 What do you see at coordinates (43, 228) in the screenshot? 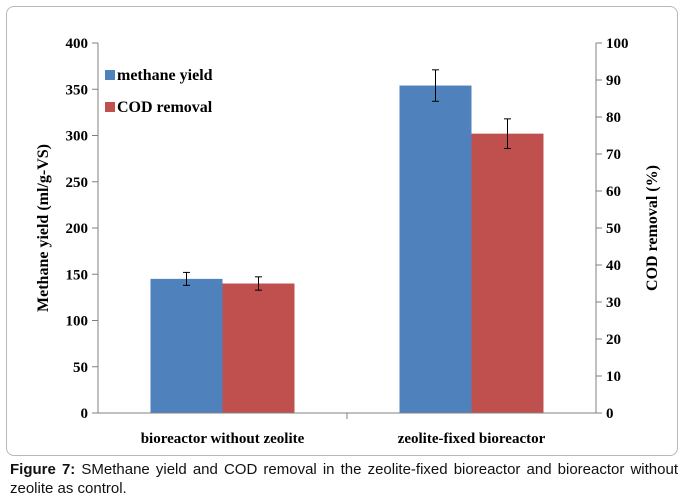
I see `y-axis-title: Methane yield (ml/g-VS)` at bounding box center [43, 228].